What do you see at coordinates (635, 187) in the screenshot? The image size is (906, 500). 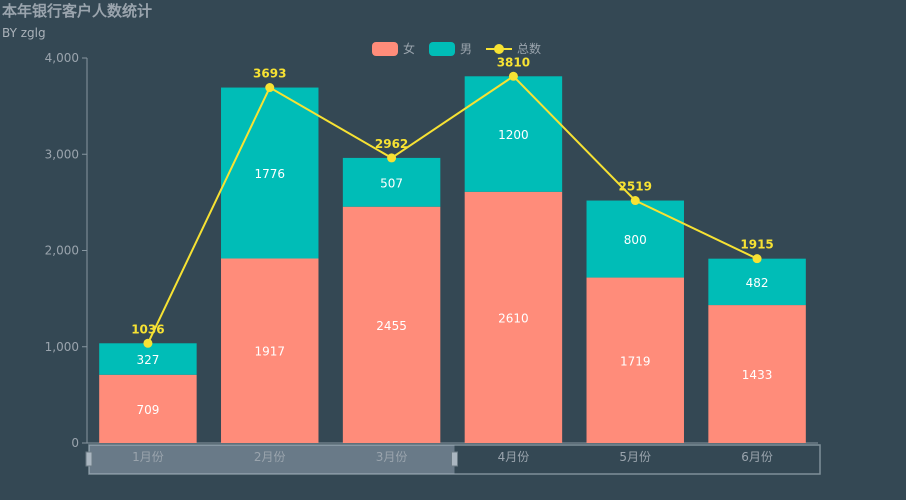 I see `total-value-label: 2519` at bounding box center [635, 187].